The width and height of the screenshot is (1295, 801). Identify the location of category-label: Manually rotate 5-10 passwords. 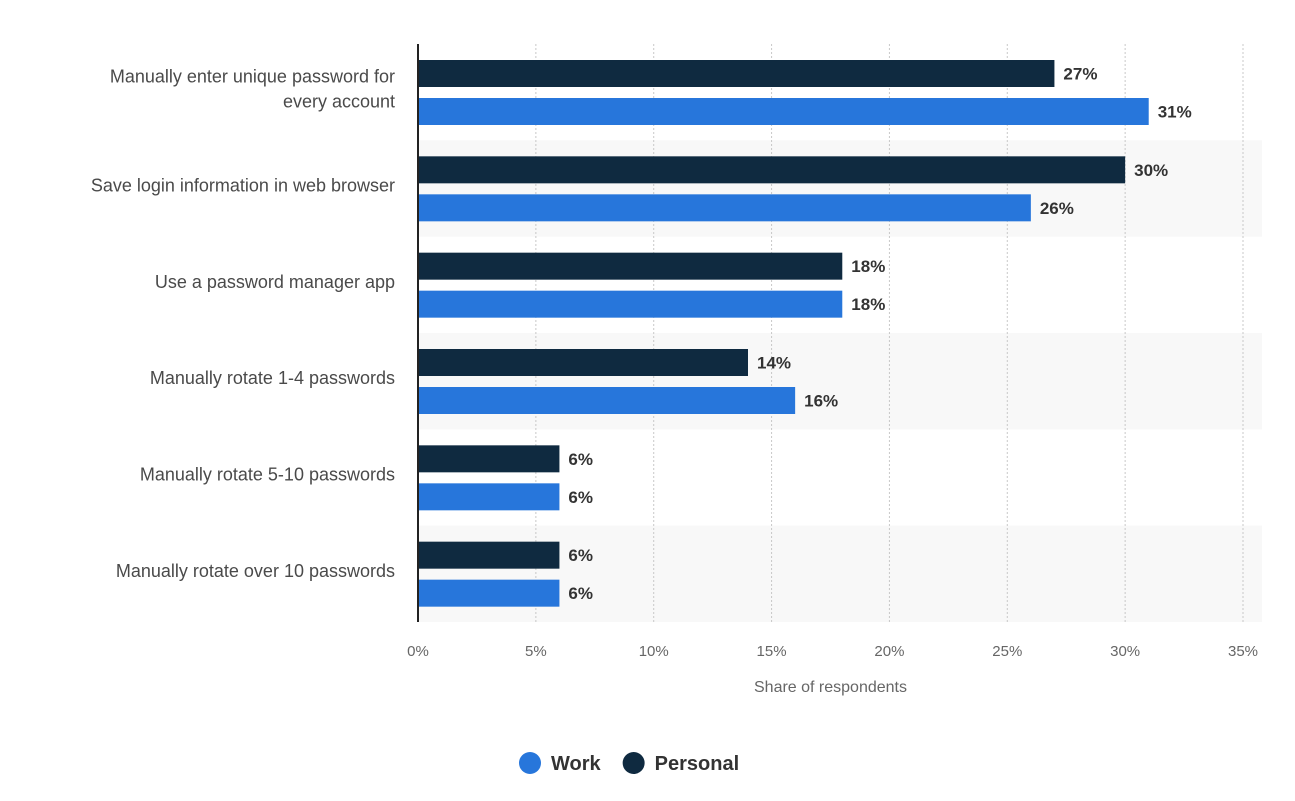
(267, 475).